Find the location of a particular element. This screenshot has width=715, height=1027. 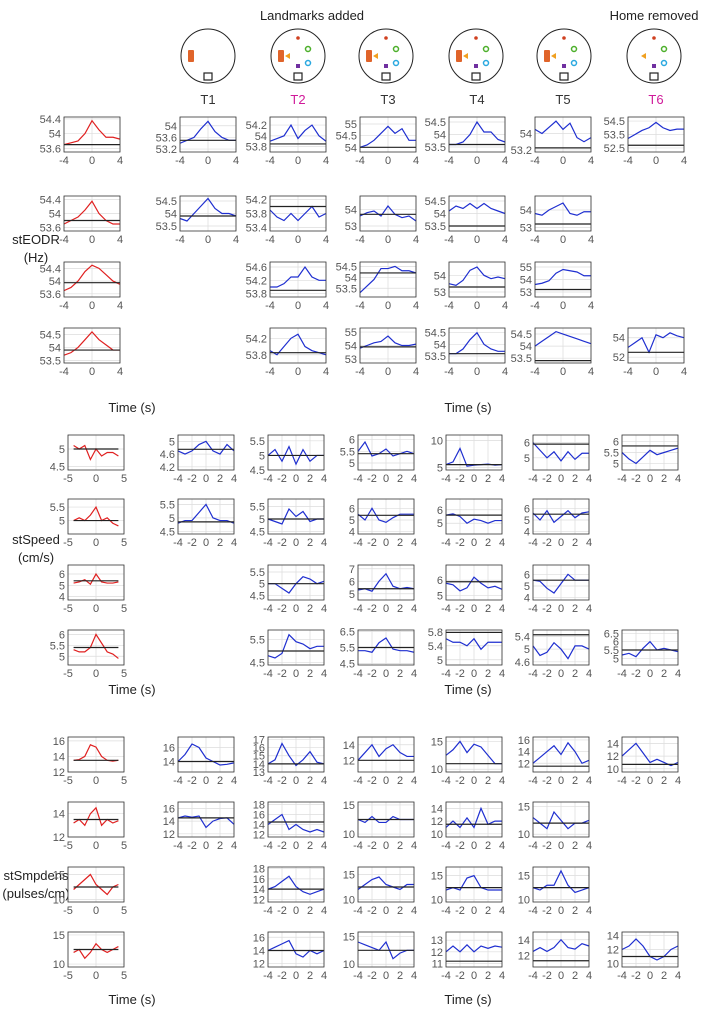

x-axis-title: Time (s) is located at coordinates (467, 999).